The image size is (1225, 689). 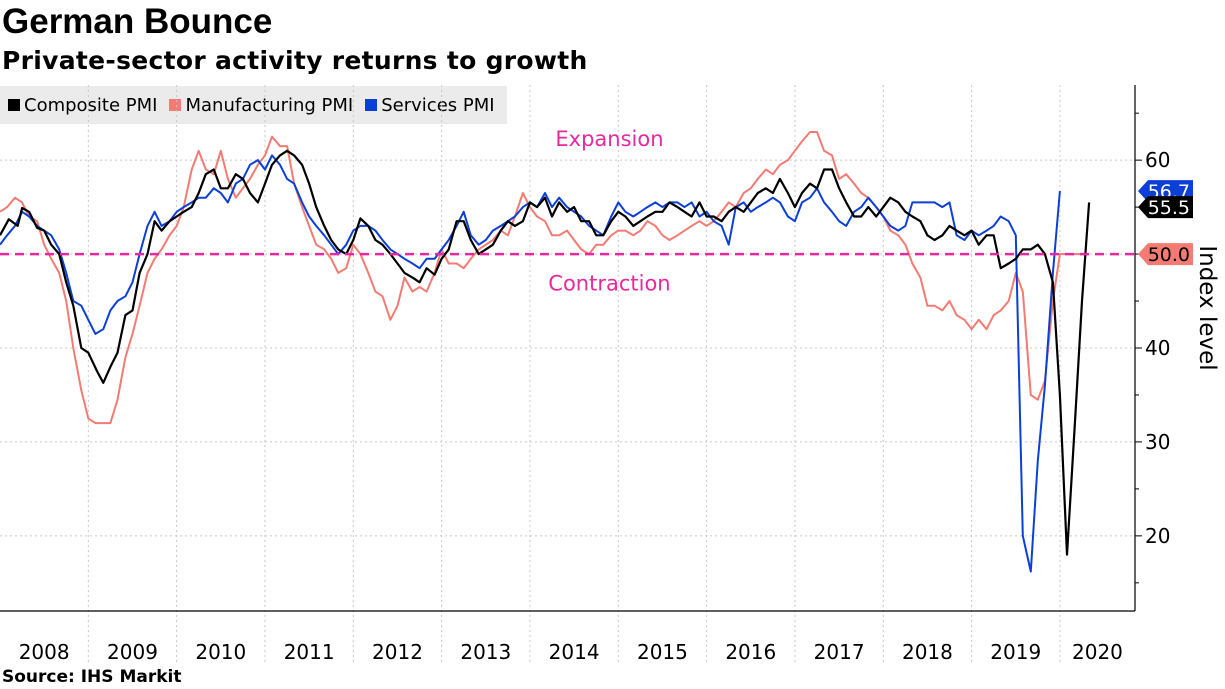 I want to click on composite-end-label-bg, so click(x=1165, y=207).